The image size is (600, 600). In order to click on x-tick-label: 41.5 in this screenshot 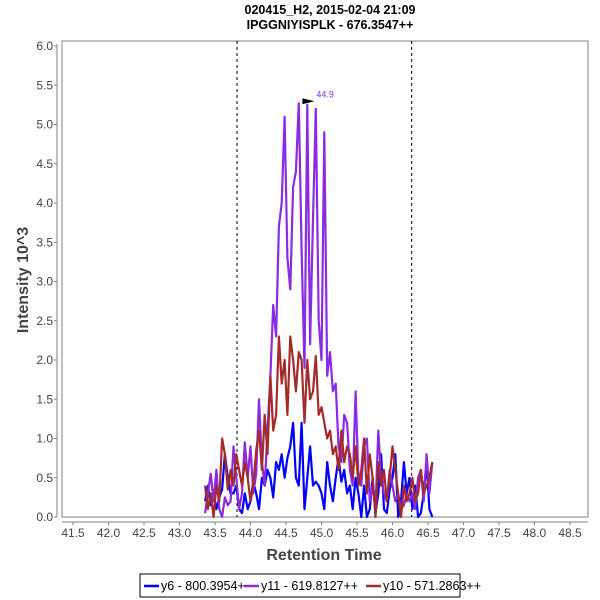, I will do `click(73, 533)`.